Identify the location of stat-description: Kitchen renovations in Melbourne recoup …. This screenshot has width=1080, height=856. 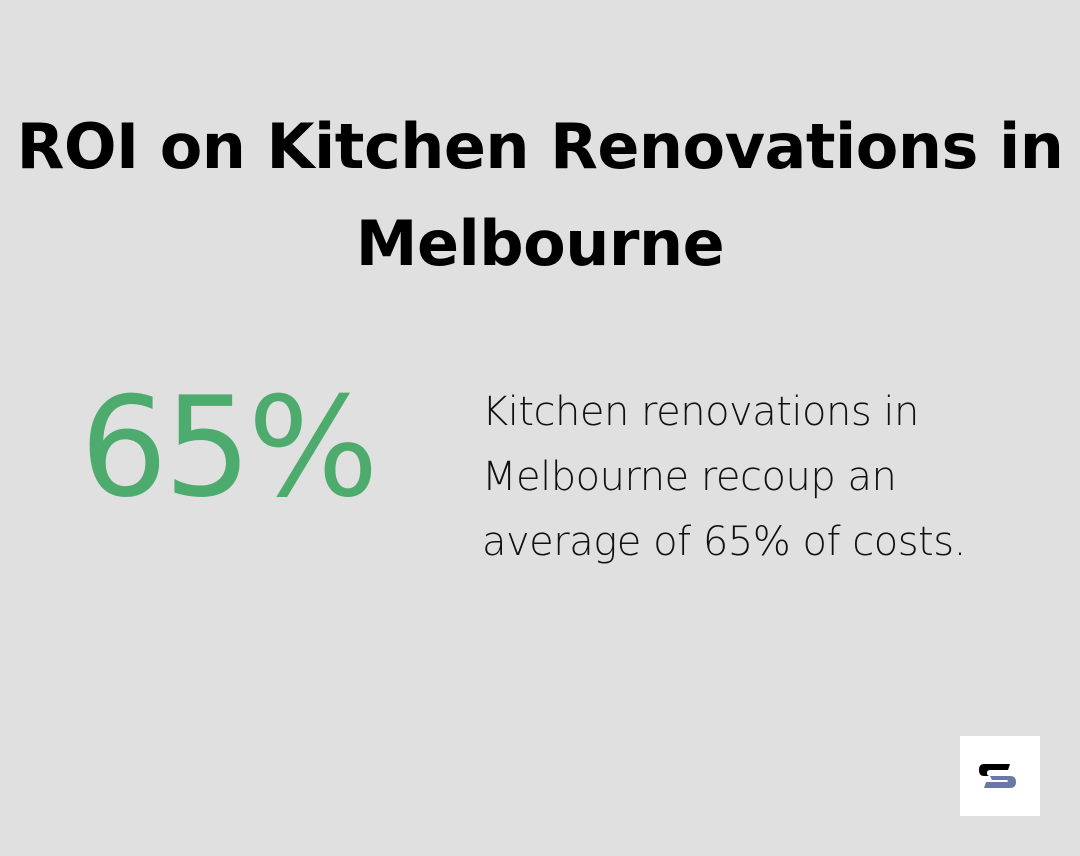
(724, 477).